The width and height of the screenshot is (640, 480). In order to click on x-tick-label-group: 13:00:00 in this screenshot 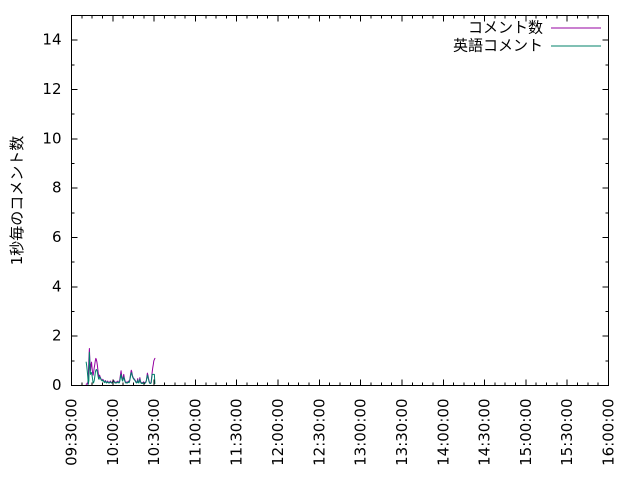, I will do `click(361, 432)`.